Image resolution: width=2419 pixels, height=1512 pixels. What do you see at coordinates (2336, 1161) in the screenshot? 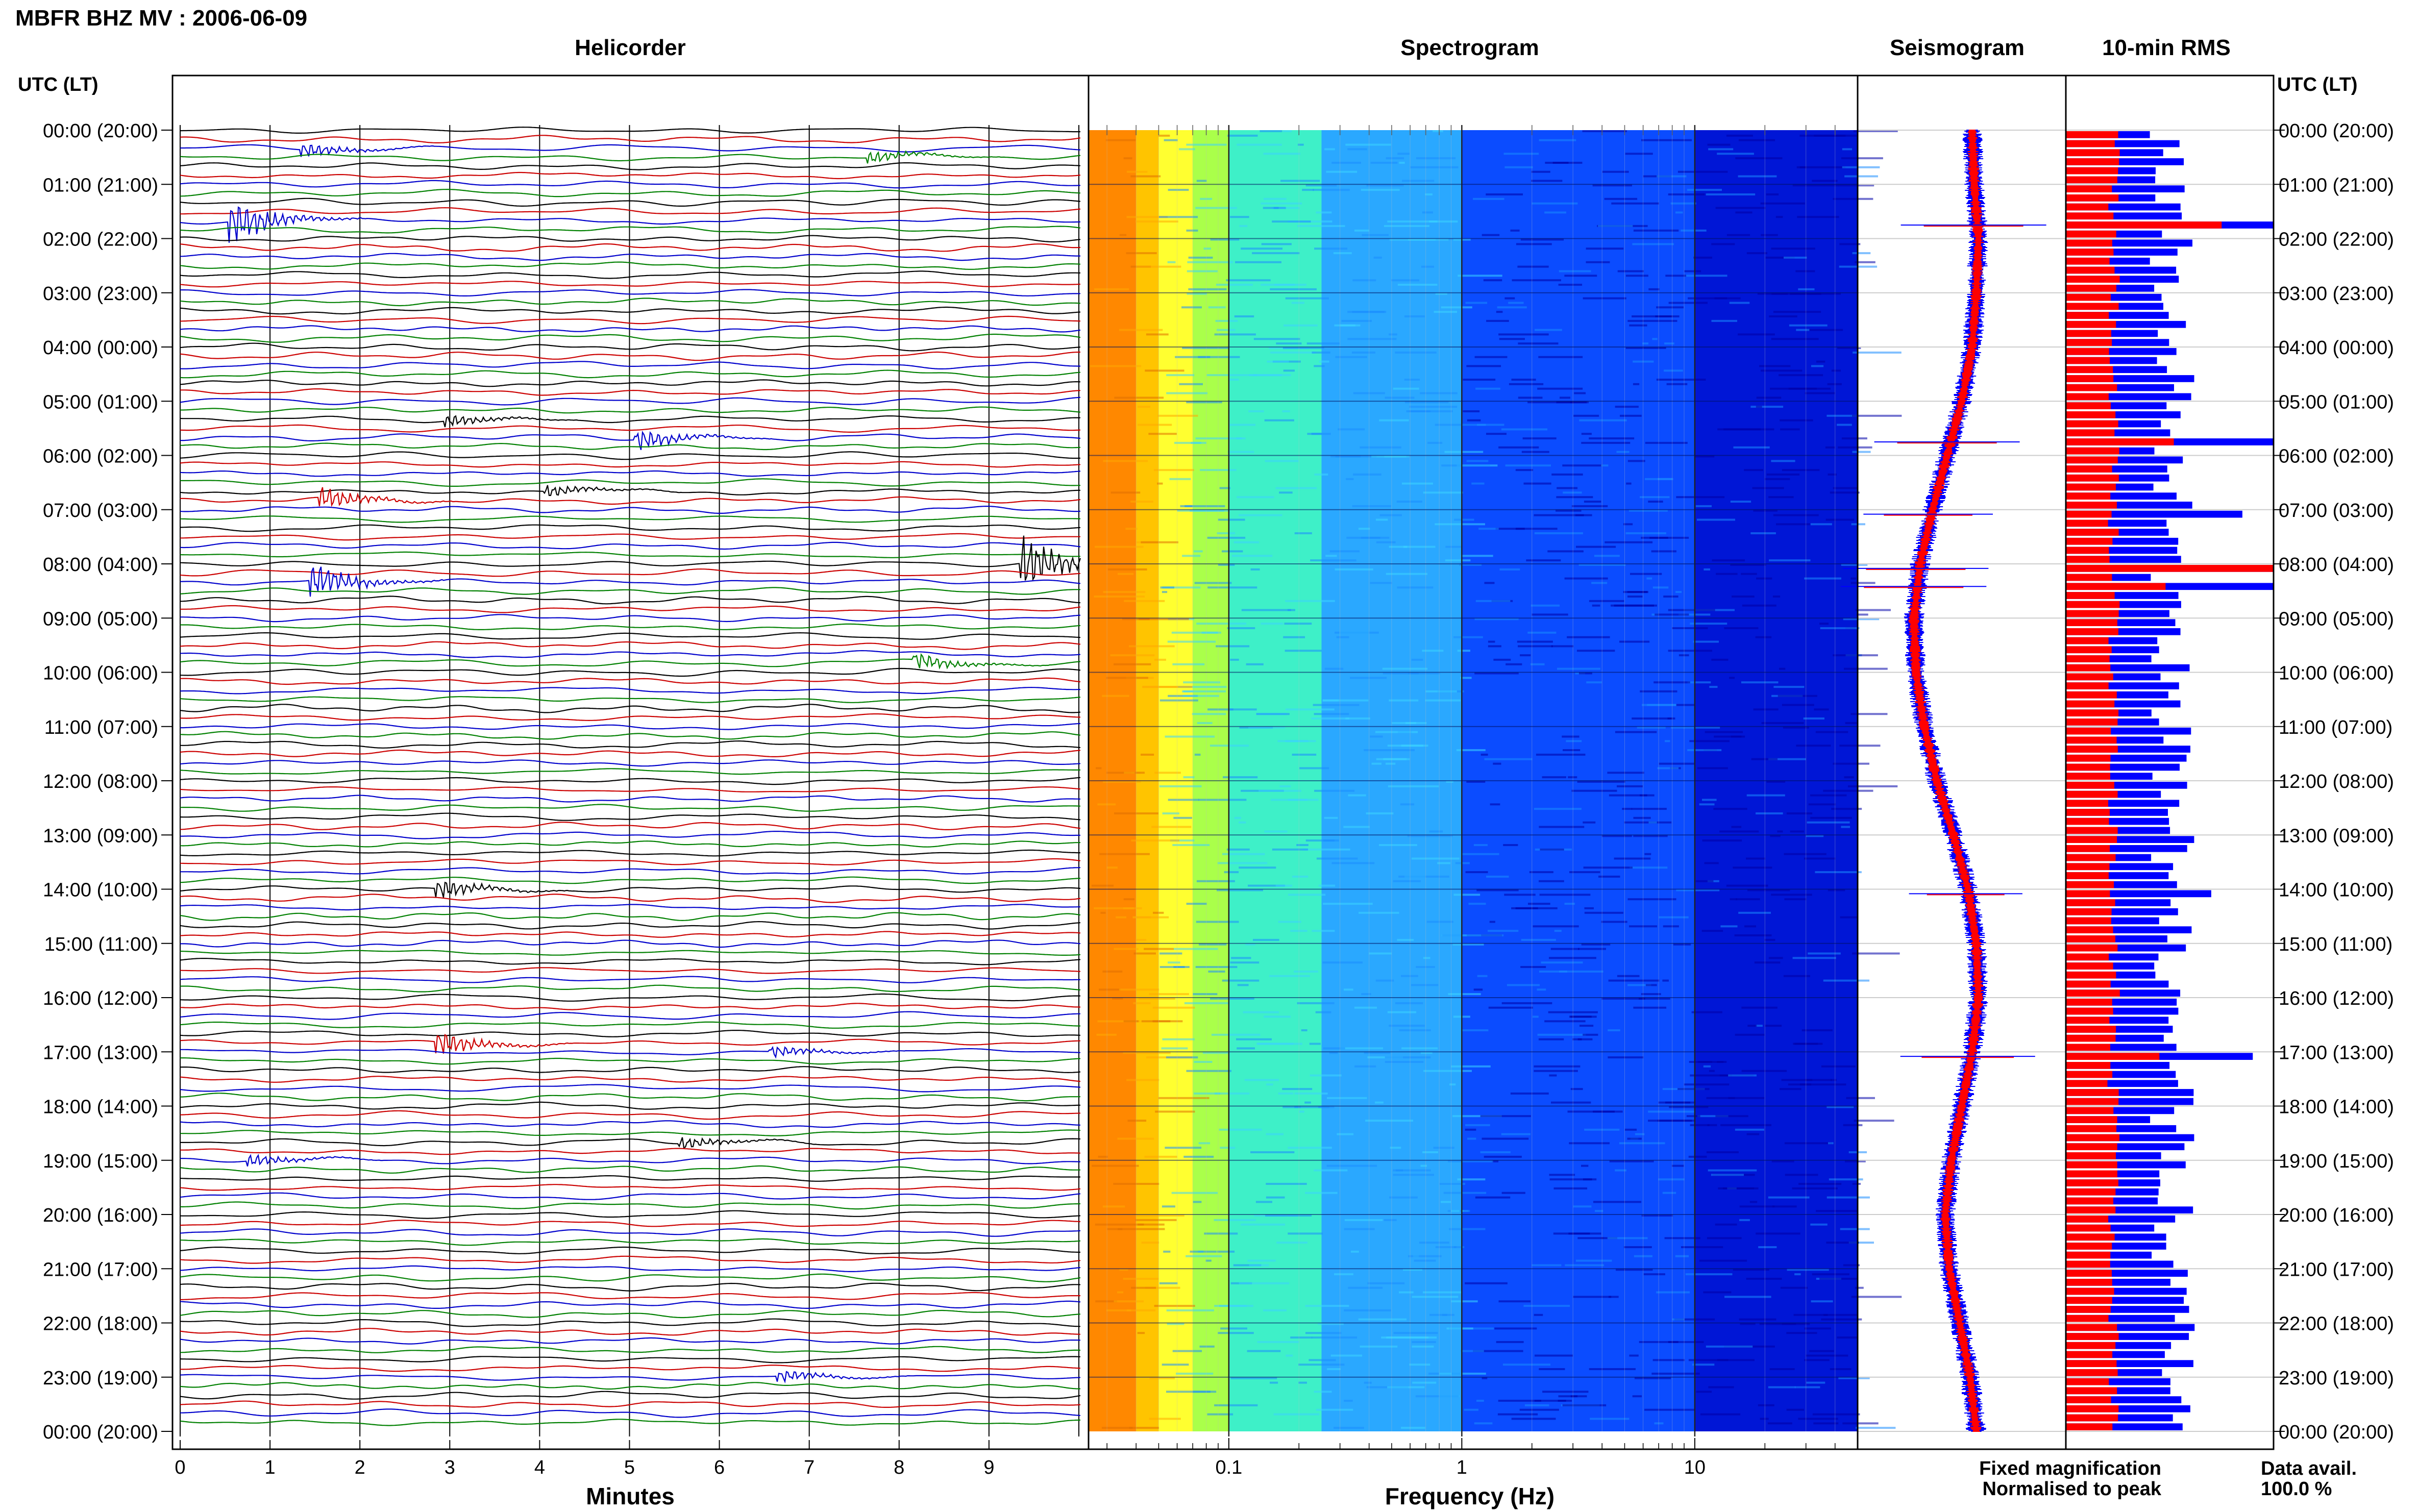
I see `time-label-right: 19:00 (15:00)` at bounding box center [2336, 1161].